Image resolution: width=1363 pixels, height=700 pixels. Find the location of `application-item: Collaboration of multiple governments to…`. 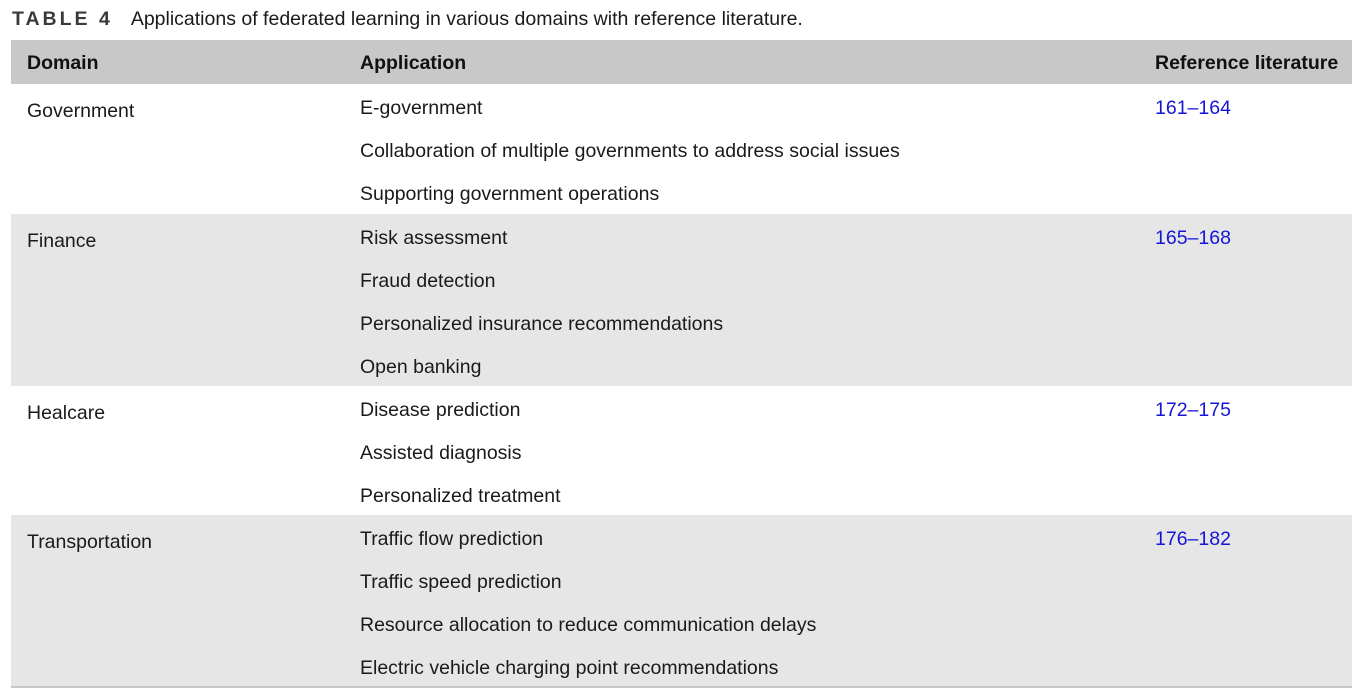

application-item: Collaboration of multiple governments to… is located at coordinates (630, 151).